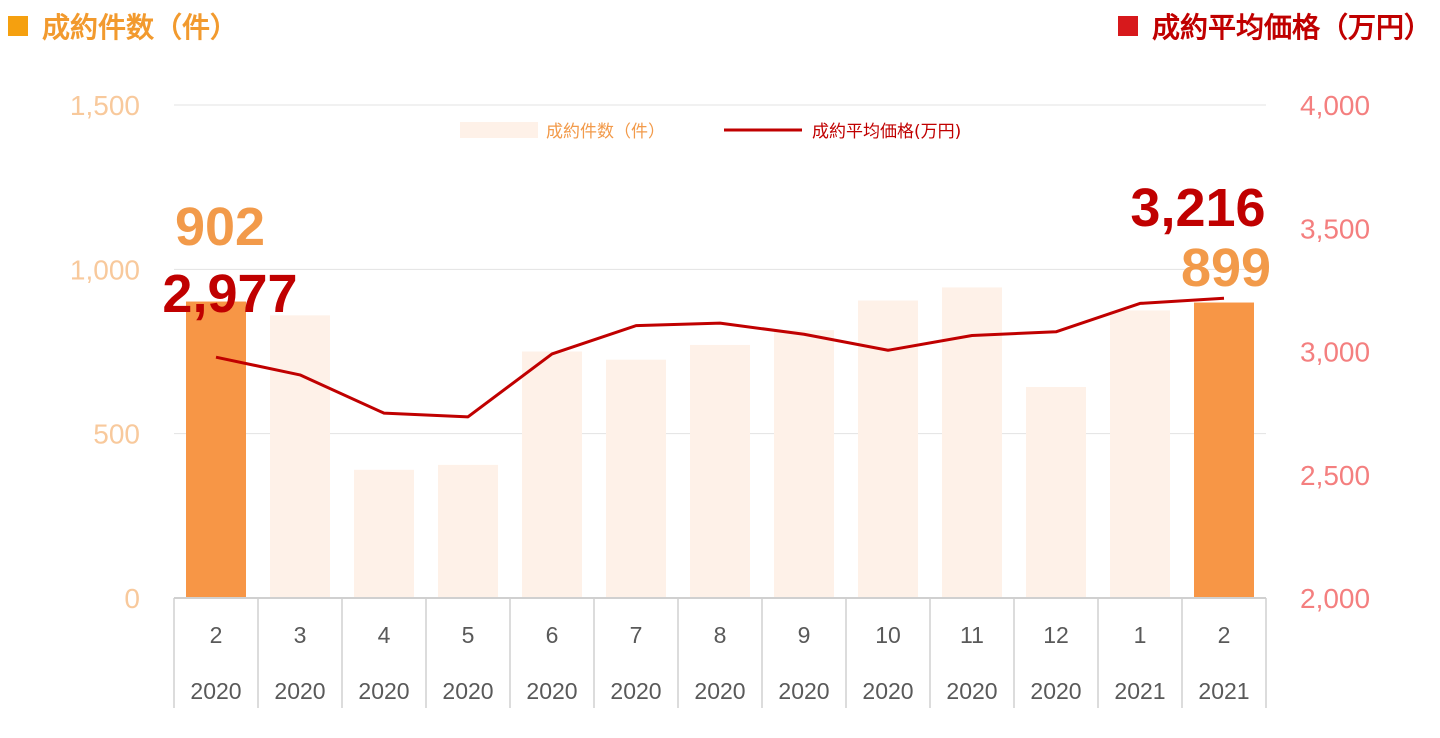  Describe the element at coordinates (132, 598) in the screenshot. I see `left-axis-tick-0: 0` at that location.